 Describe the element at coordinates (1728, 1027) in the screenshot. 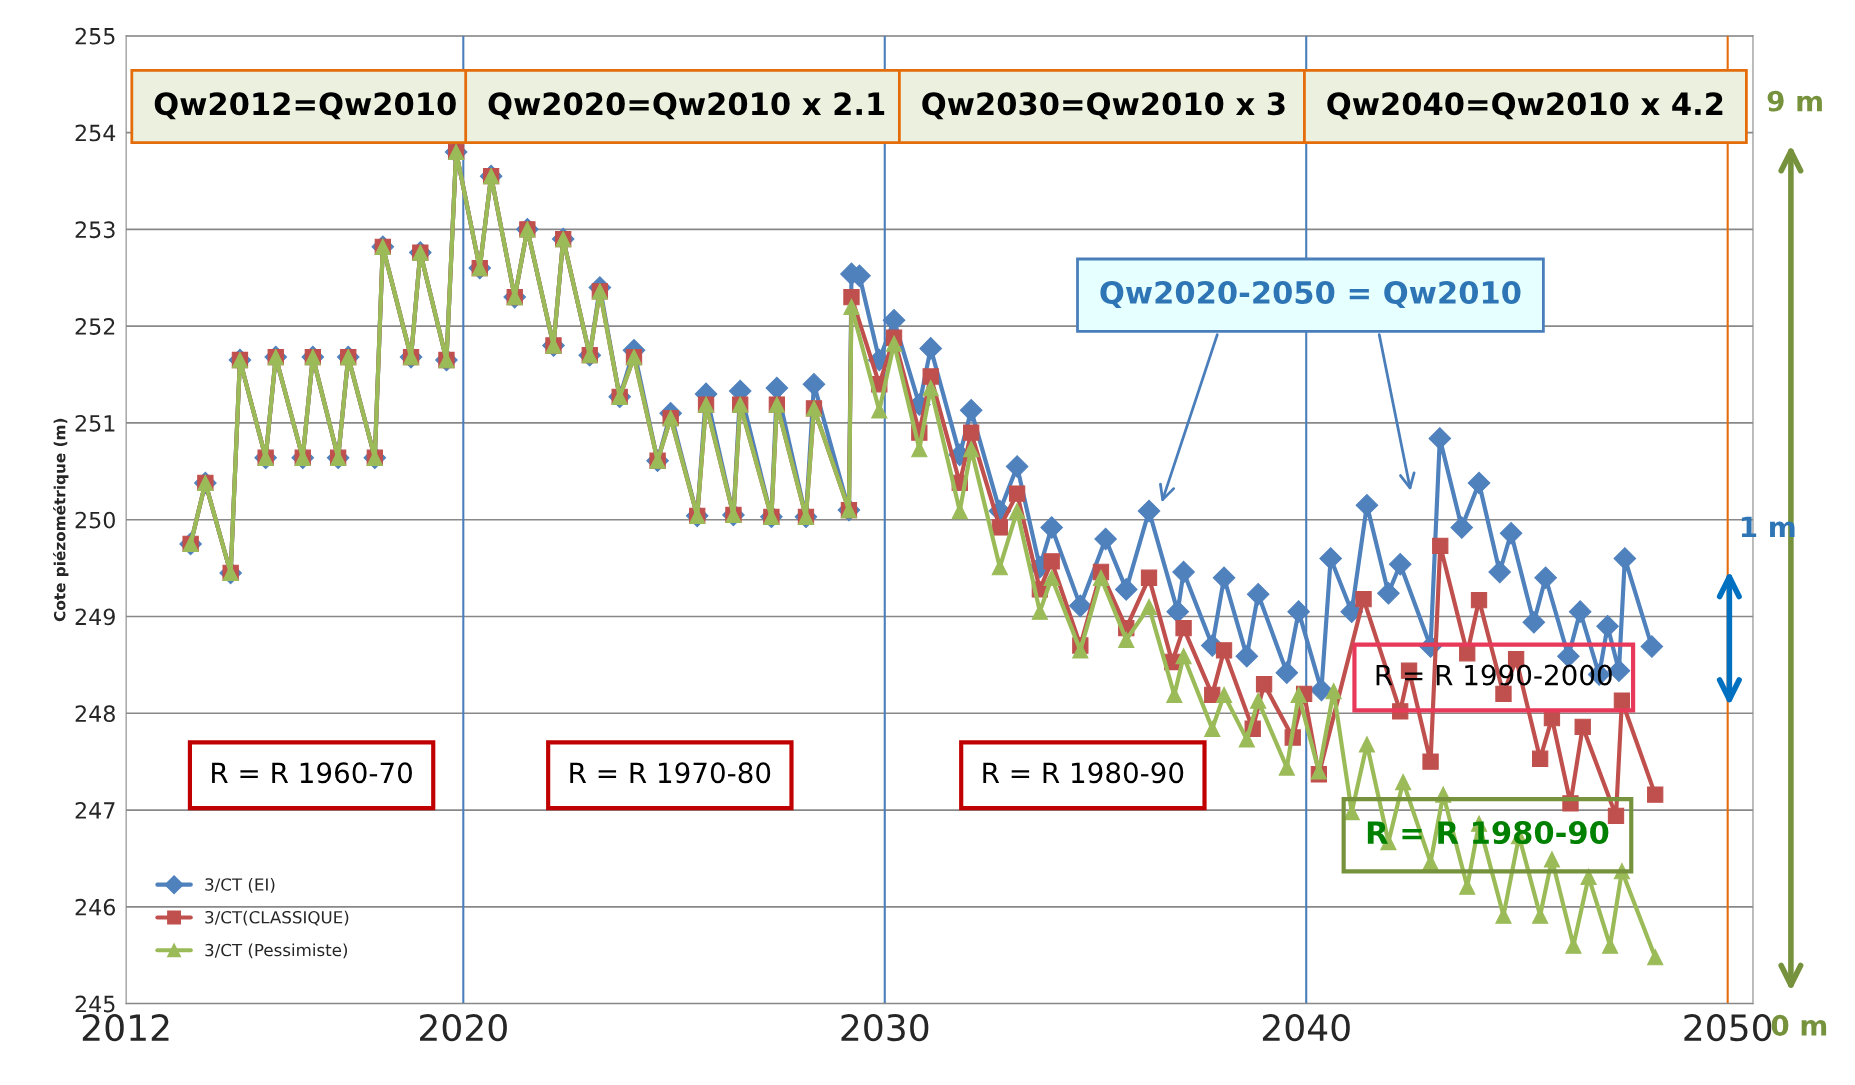

I see `x-tick-label: 2050` at that location.